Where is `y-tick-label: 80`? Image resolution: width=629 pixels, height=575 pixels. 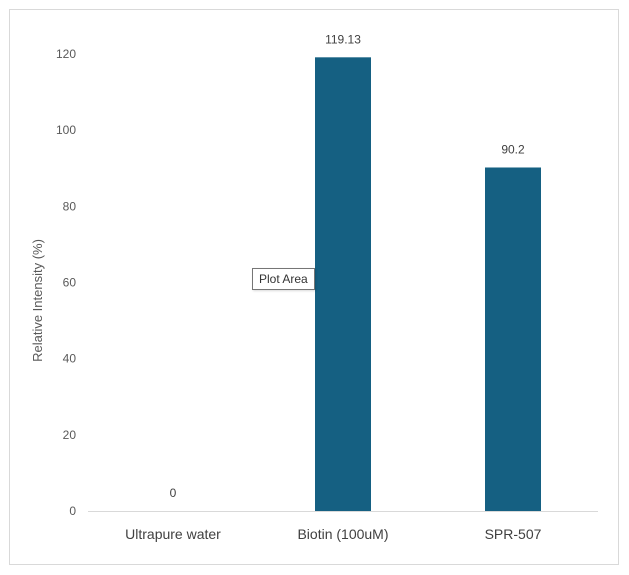 y-tick-label: 80 is located at coordinates (70, 206).